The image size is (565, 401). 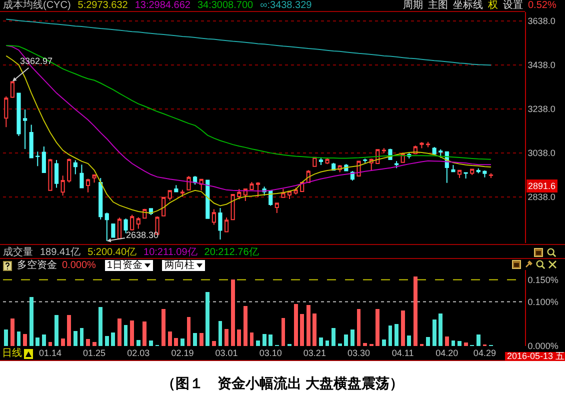 I want to click on text: 20:212.76亿, so click(x=231, y=252).